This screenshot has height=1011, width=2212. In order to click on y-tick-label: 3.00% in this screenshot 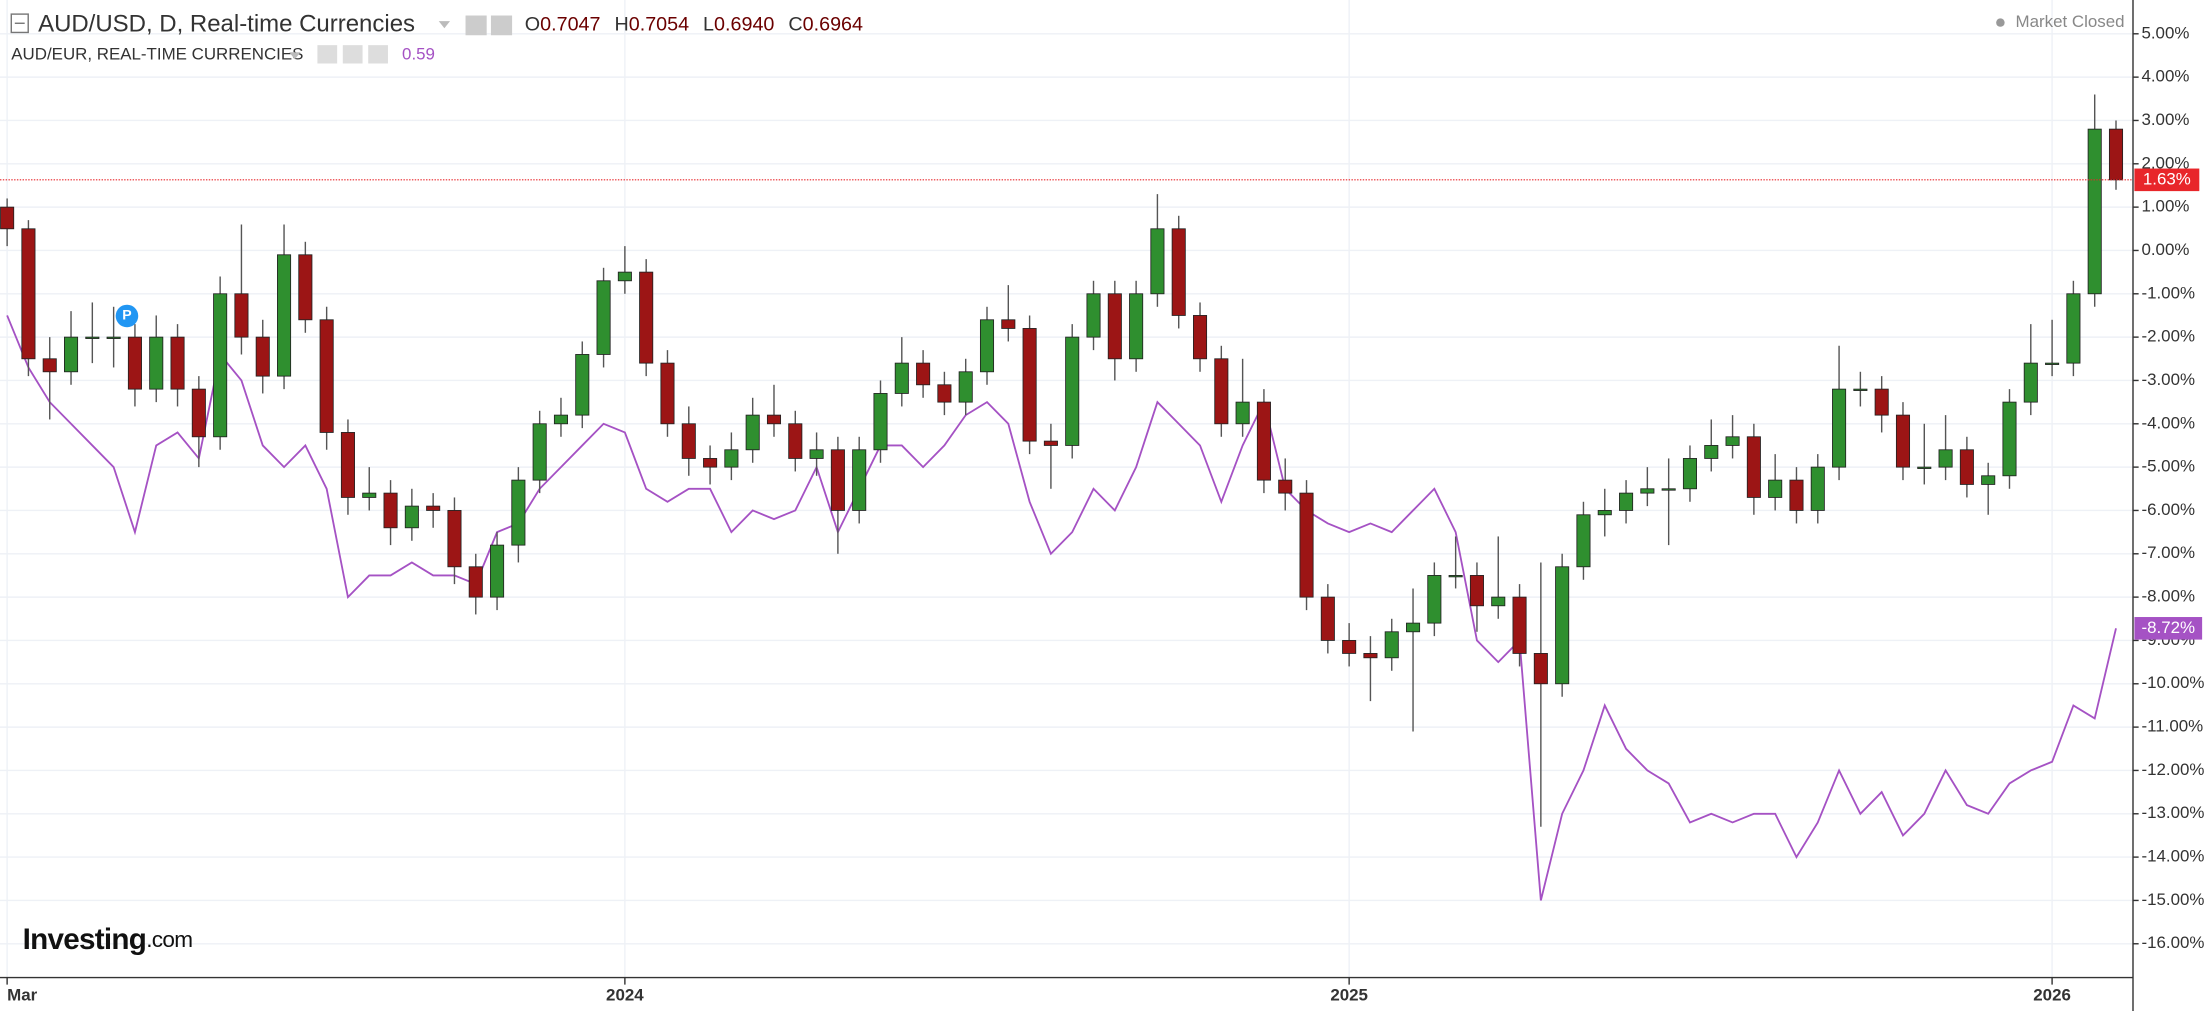, I will do `click(2165, 119)`.